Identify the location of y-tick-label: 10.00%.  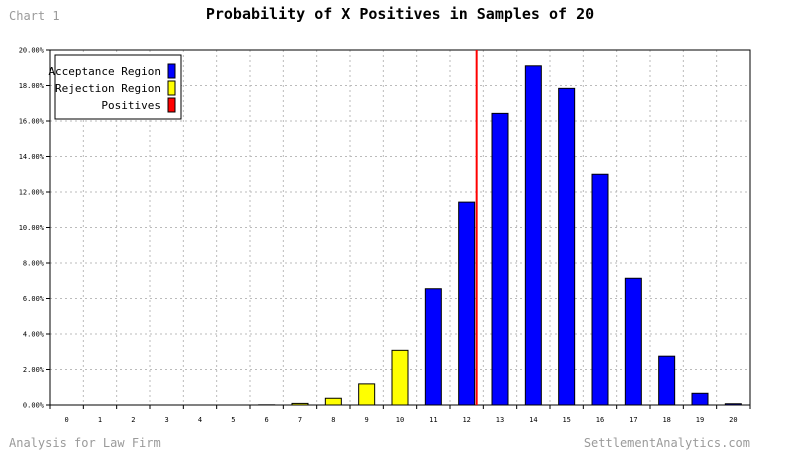
(32, 228).